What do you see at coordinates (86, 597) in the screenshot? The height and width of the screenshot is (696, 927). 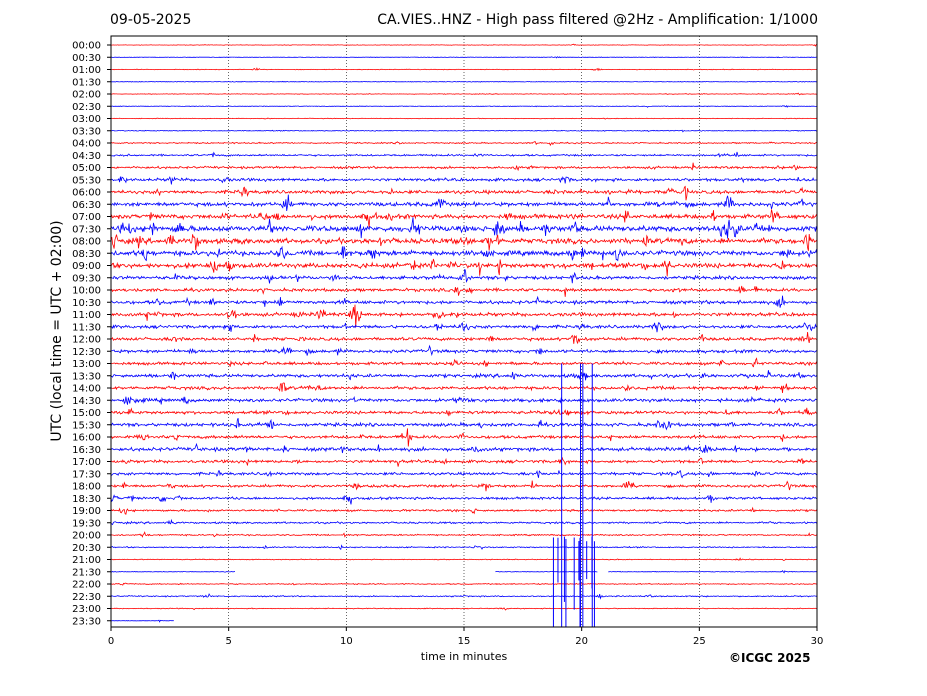 I see `y-tick-label-45: 22:30` at bounding box center [86, 597].